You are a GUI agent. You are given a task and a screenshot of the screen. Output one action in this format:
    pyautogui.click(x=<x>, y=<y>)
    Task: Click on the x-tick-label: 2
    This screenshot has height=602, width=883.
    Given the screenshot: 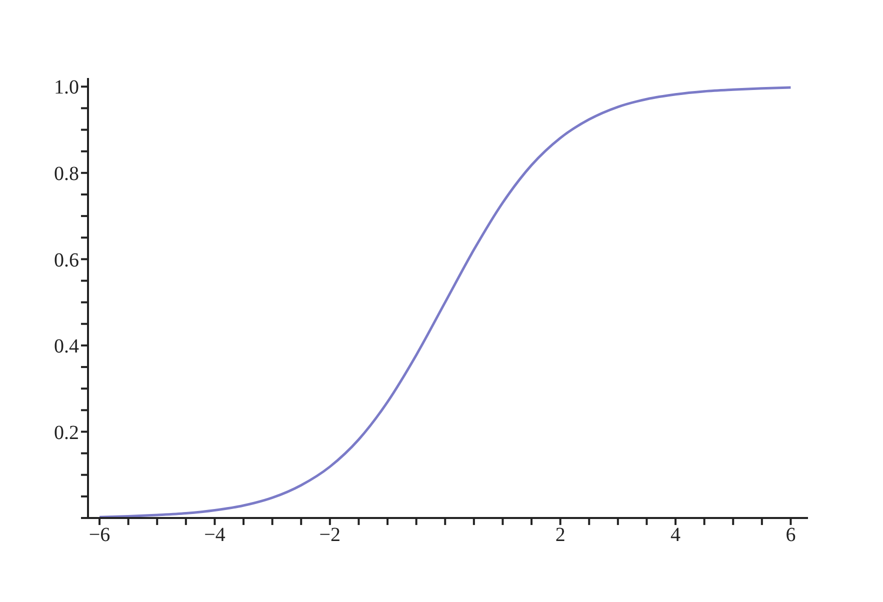 What is the action you would take?
    pyautogui.click(x=560, y=535)
    